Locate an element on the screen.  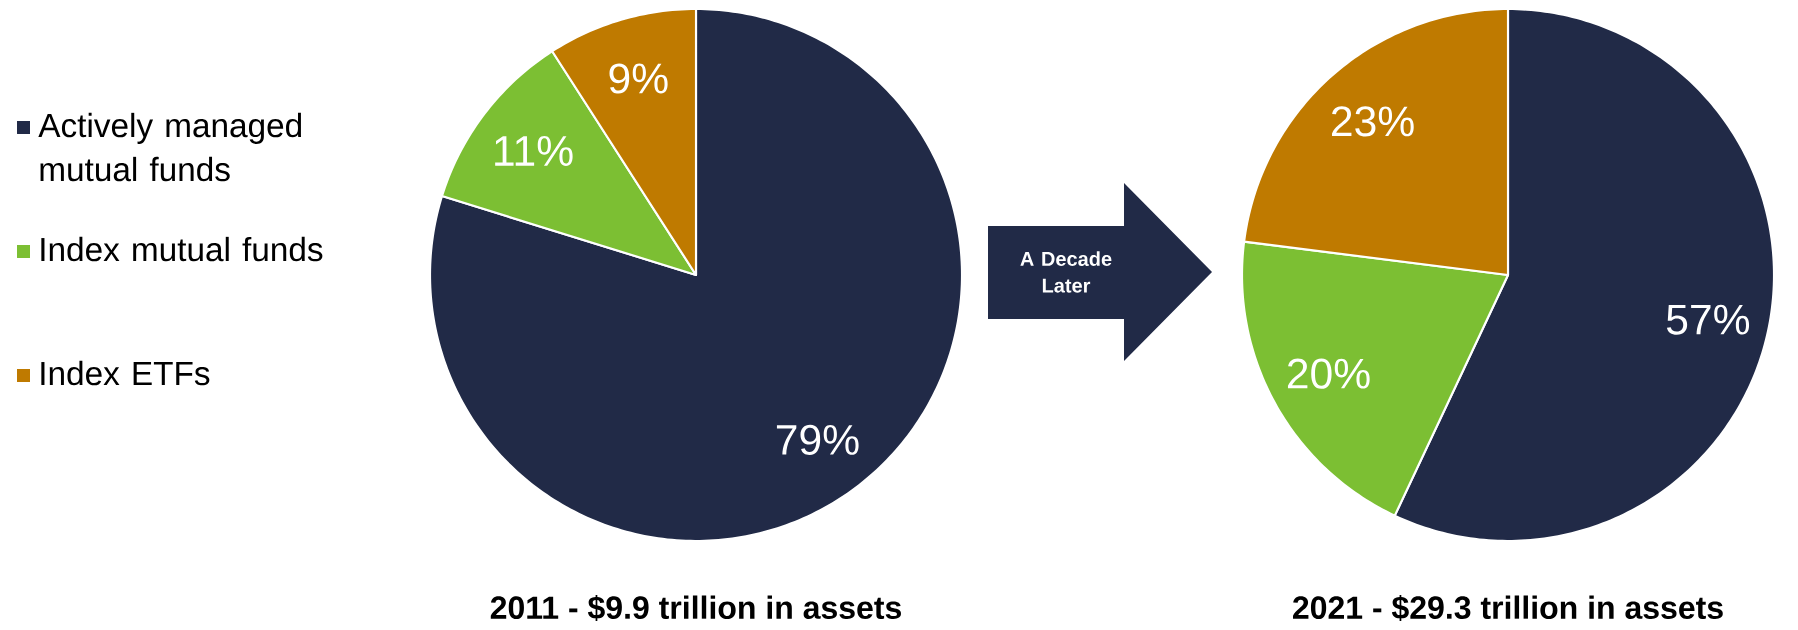
legend-label: Index mutual funds is located at coordinates (182, 249).